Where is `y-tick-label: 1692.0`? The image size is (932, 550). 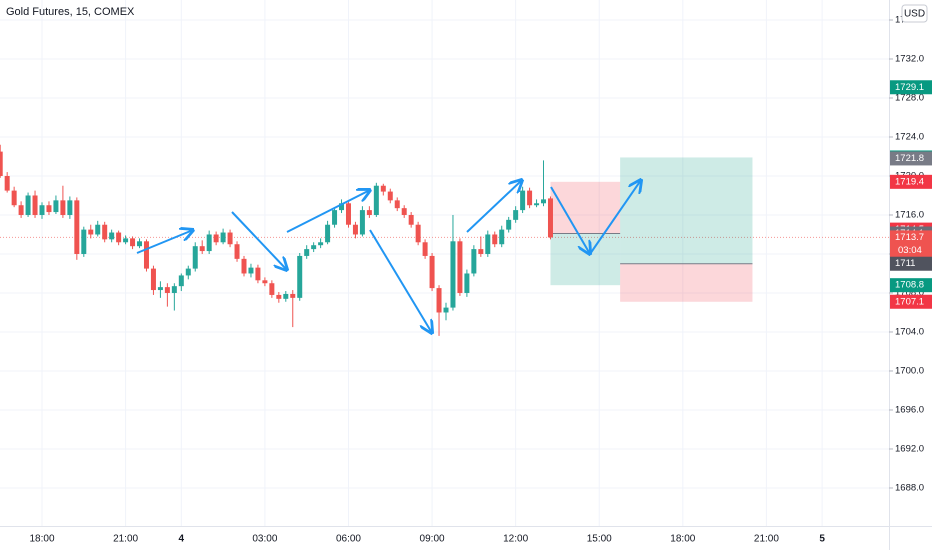 y-tick-label: 1692.0 is located at coordinates (909, 448).